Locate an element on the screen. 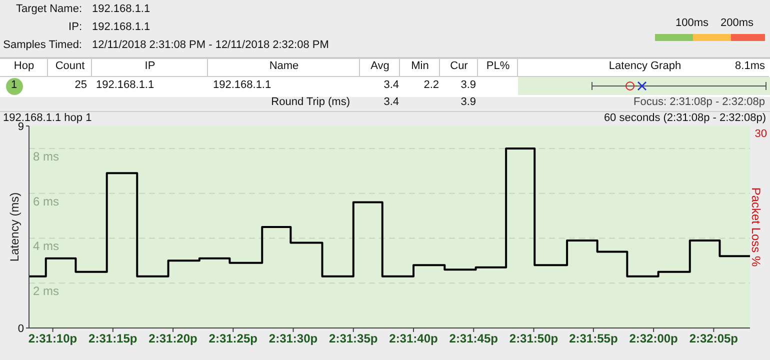  x-tick-label: 2:32:00p is located at coordinates (653, 339).